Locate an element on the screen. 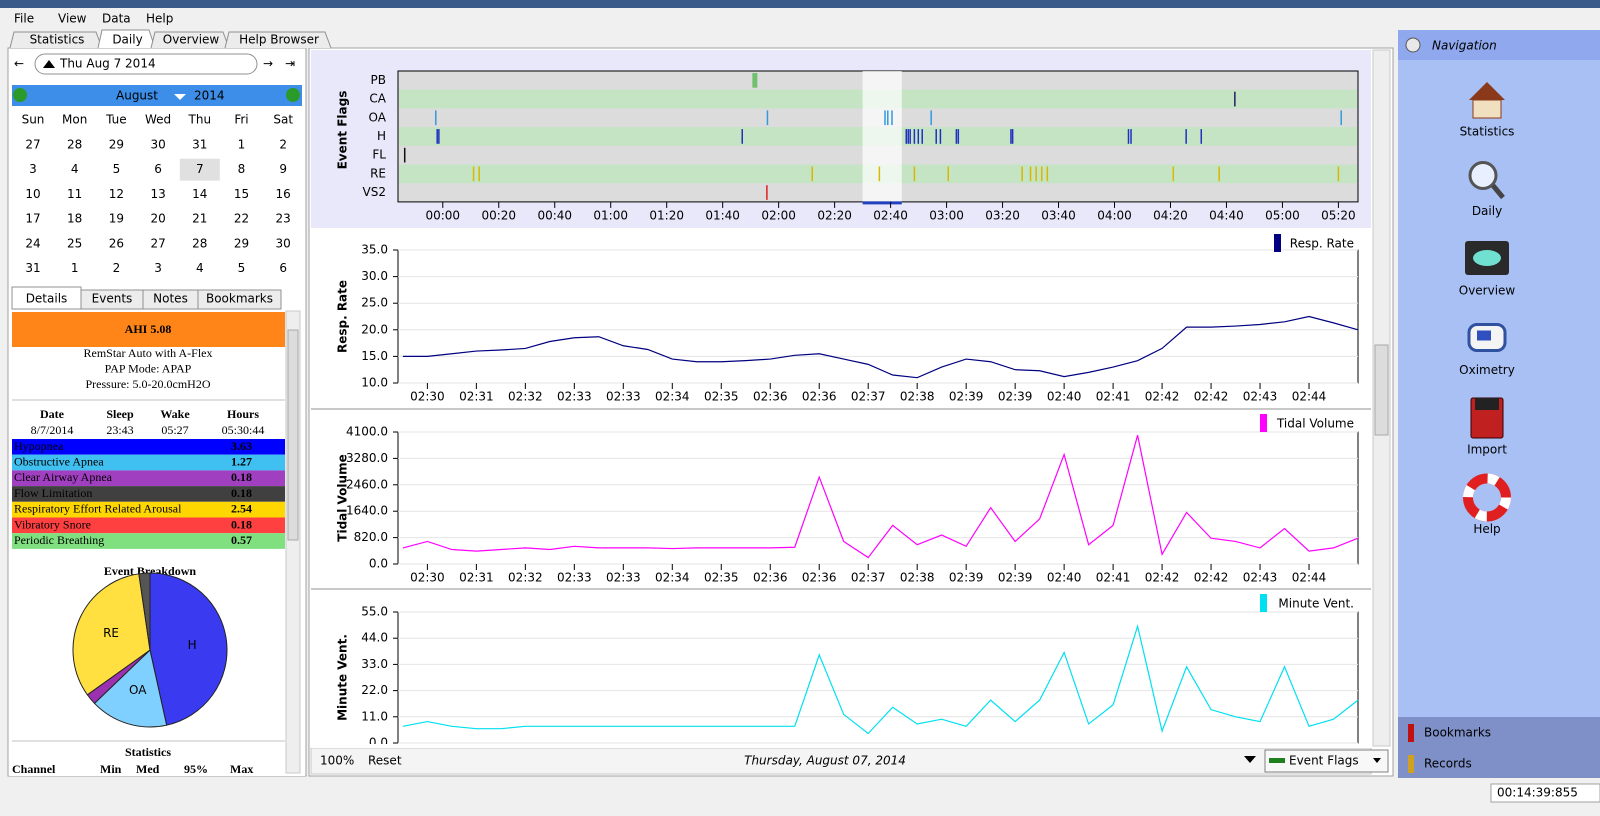  nav-last: ⇥ is located at coordinates (290, 64).